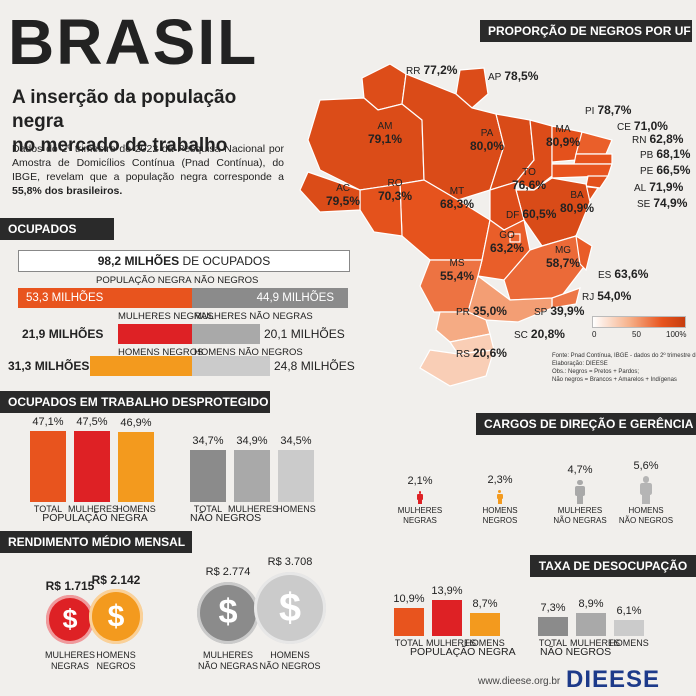  What do you see at coordinates (594, 143) in the screenshot?
I see `map-state-rn` at bounding box center [594, 143].